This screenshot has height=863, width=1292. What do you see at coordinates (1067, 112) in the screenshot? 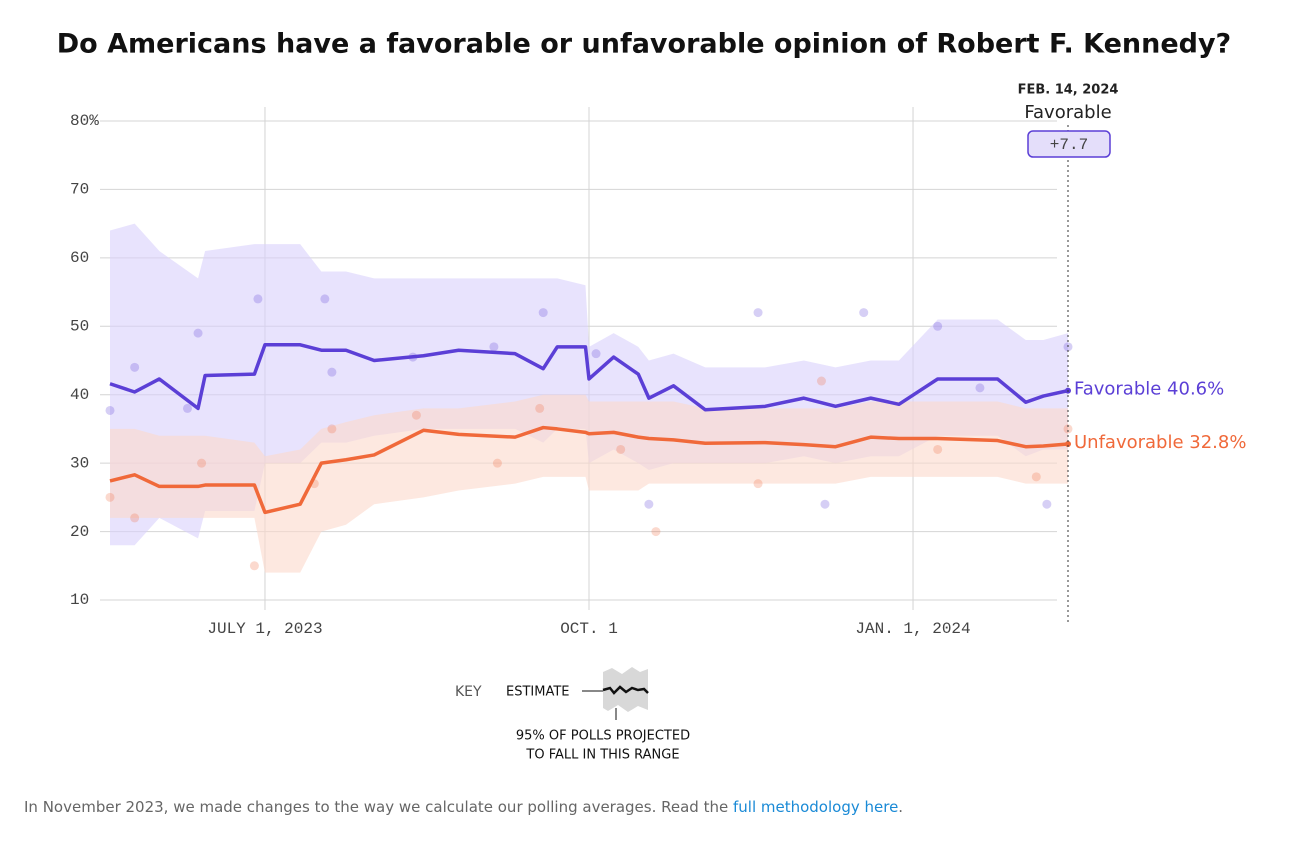
I see `annotation-label: Favorable` at bounding box center [1067, 112].